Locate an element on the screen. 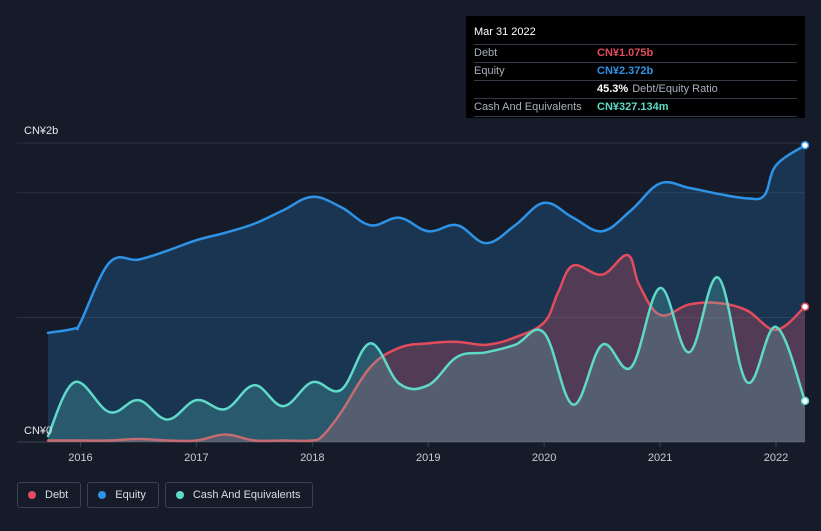  tooltip-value: CN¥2.372b is located at coordinates (625, 71).